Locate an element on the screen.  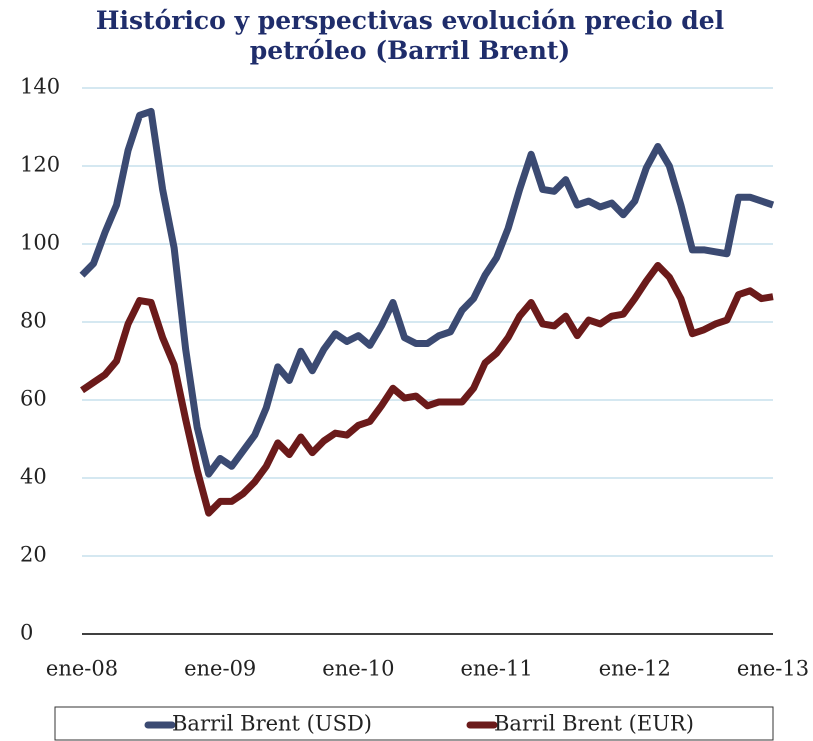
y-tick-label: 140 is located at coordinates (40, 87).